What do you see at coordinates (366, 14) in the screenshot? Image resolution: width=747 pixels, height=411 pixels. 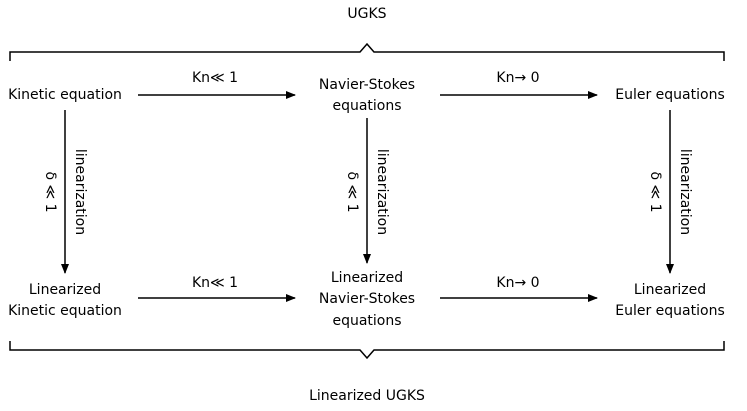 I see `top-title: UGKS` at bounding box center [366, 14].